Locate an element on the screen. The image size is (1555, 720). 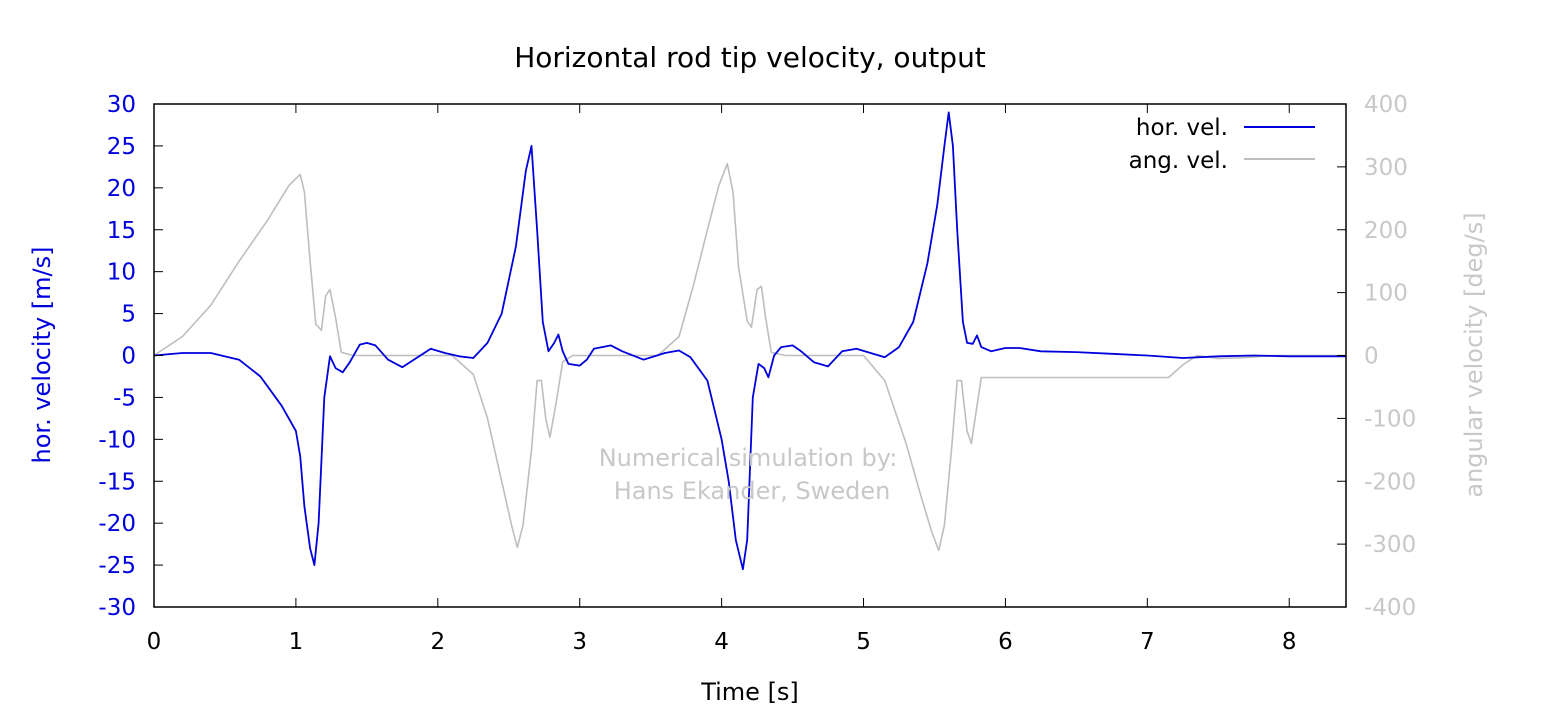
watermark-line-2: Hans Ekander, Sweden is located at coordinates (752, 491).